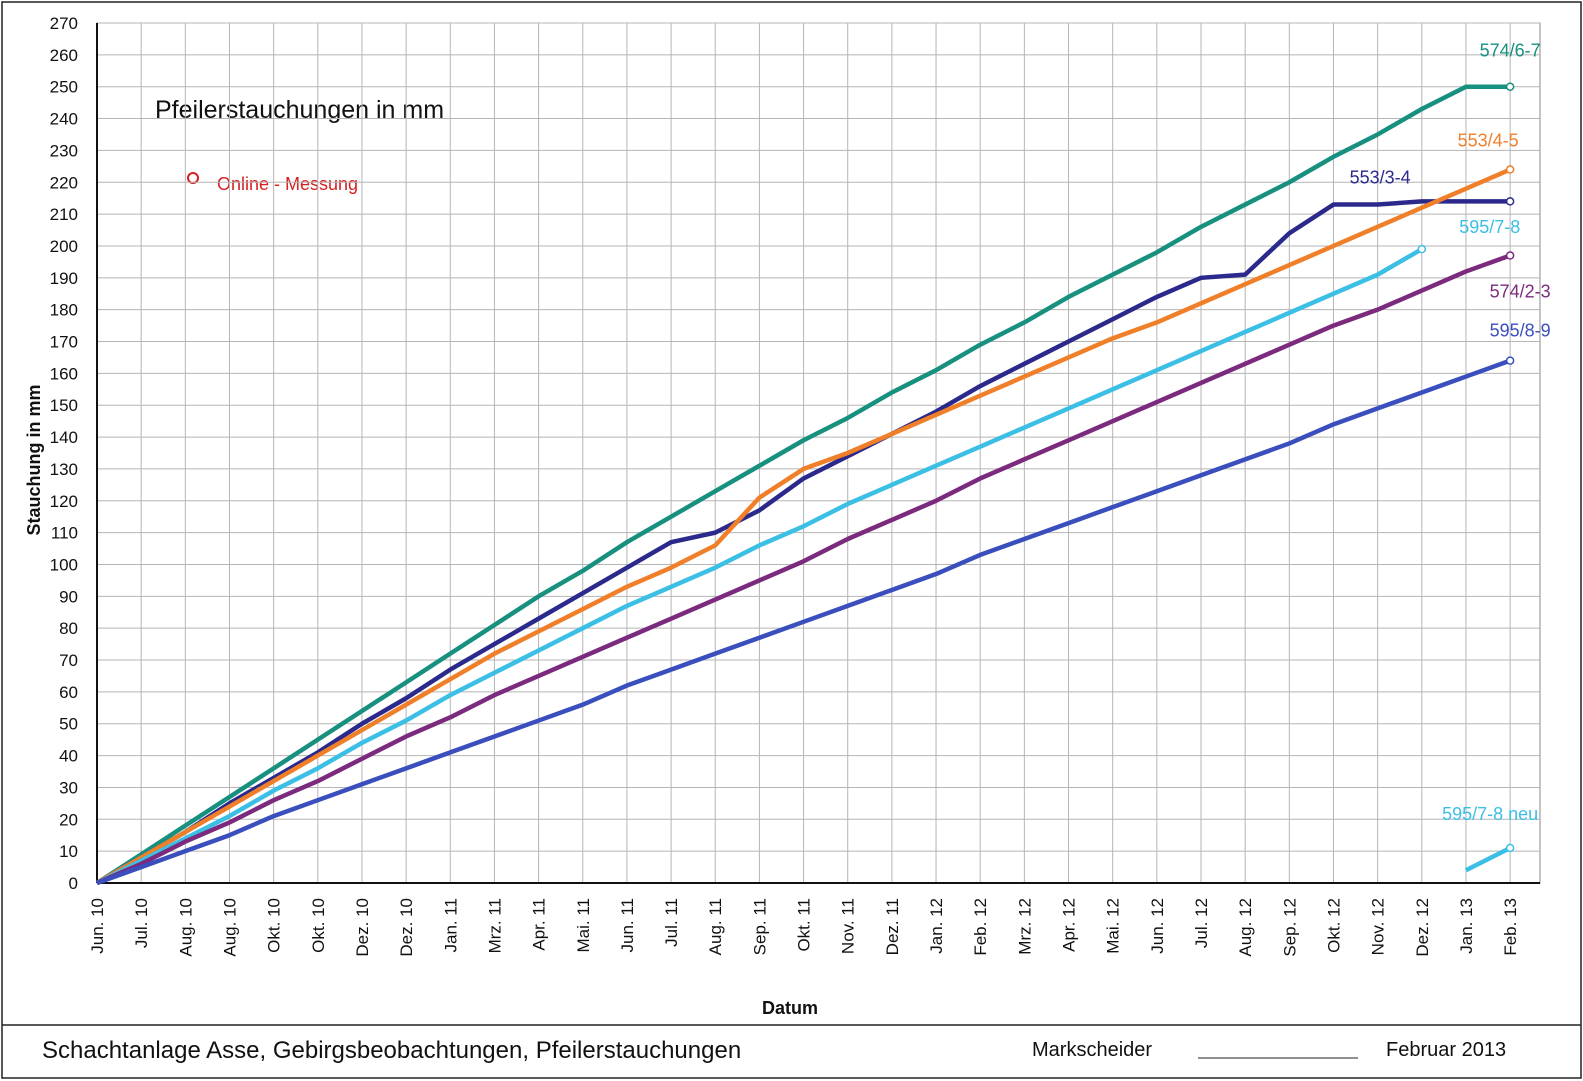  Describe the element at coordinates (1201, 923) in the screenshot. I see `x-tick-label: Jul. 12` at that location.